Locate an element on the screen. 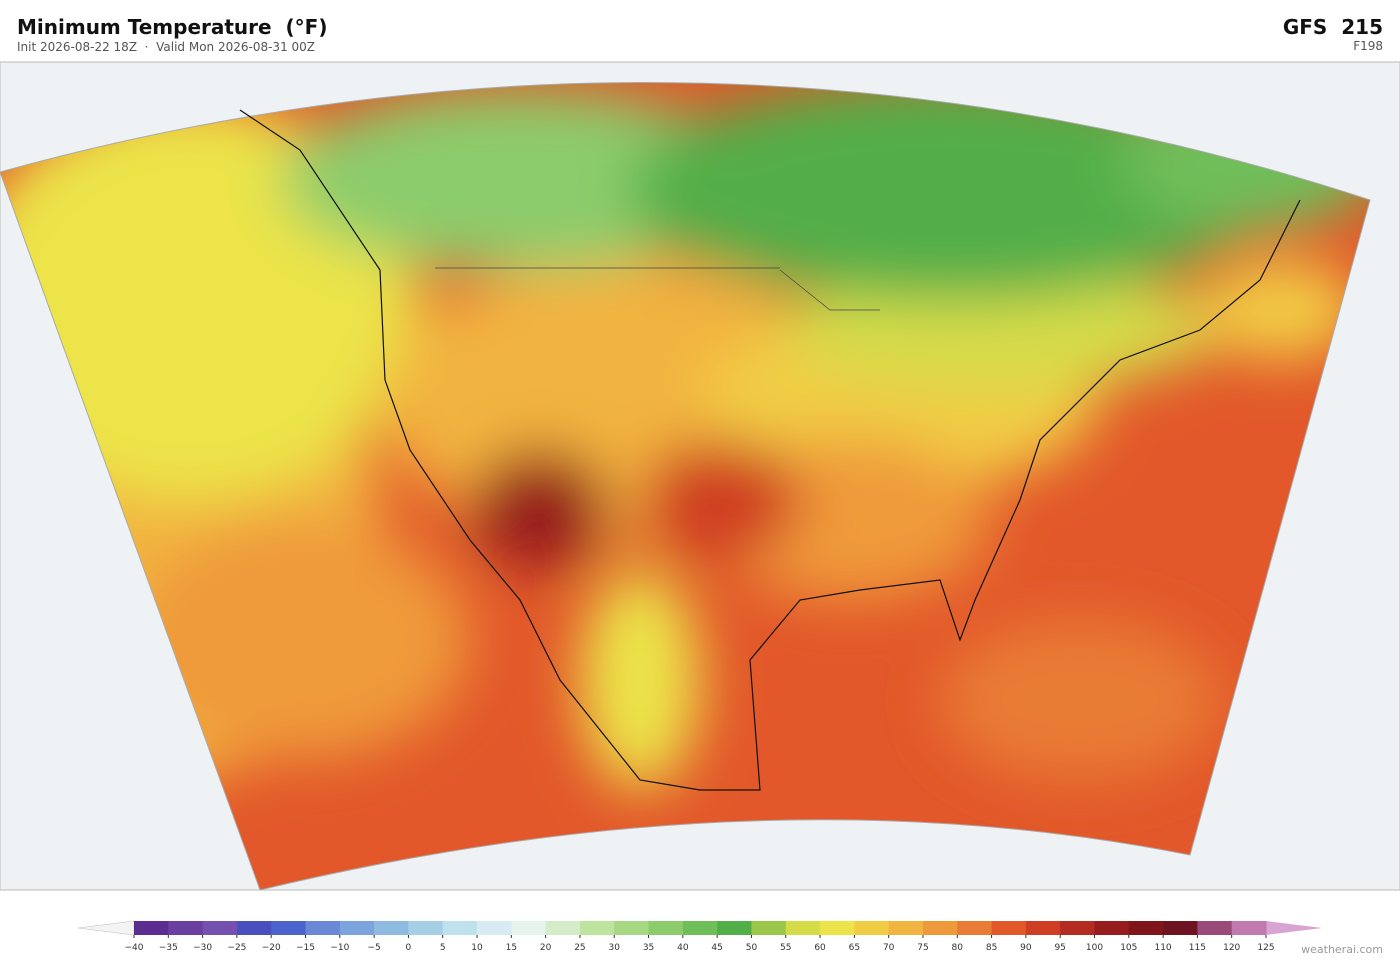 The height and width of the screenshot is (964, 1400). model-label: GFS 215 is located at coordinates (1333, 27).